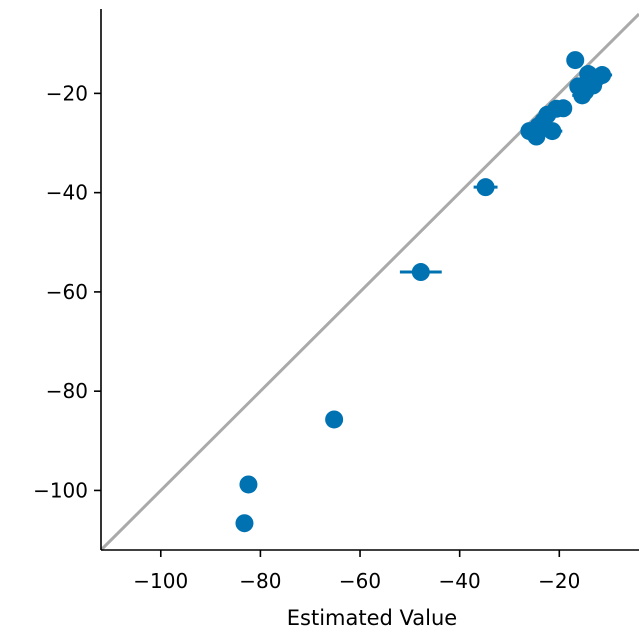 This screenshot has height=631, width=639. What do you see at coordinates (67, 391) in the screenshot?
I see `y-tick-label: −80` at bounding box center [67, 391].